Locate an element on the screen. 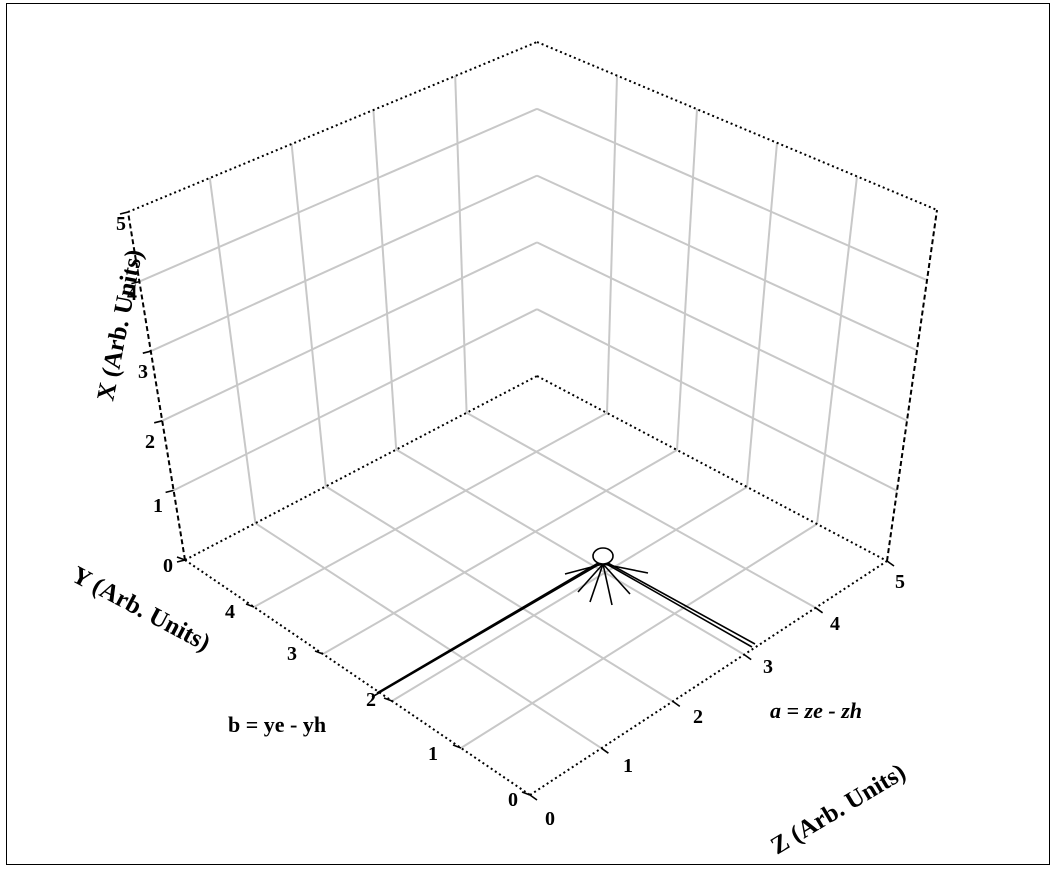 This screenshot has width=1056, height=869. vector-lines is located at coordinates (563, 629).